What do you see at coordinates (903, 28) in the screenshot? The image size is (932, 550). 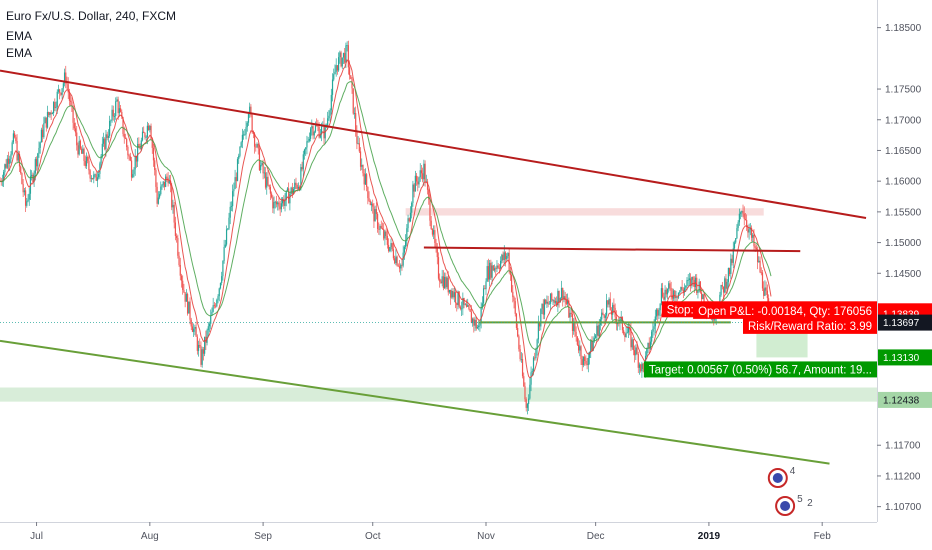 I see `y-tick-label: 1.18500` at bounding box center [903, 28].